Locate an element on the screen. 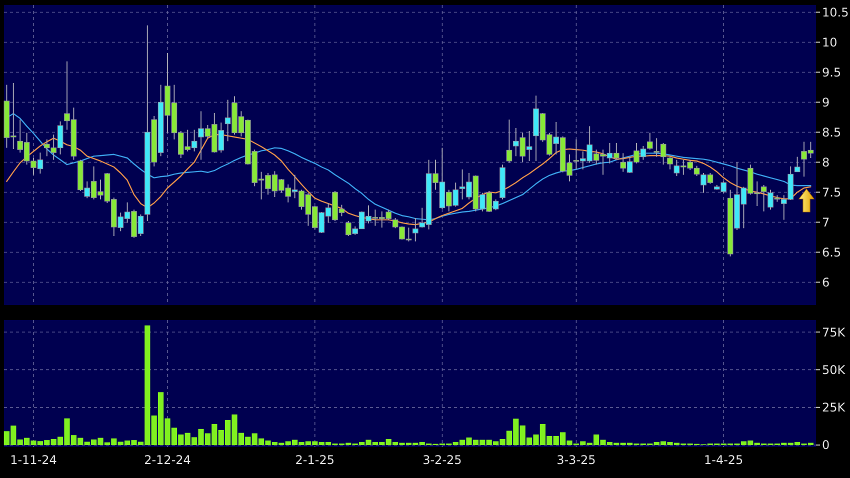 The width and height of the screenshot is (850, 478). y-tick-label: 10 is located at coordinates (830, 42).